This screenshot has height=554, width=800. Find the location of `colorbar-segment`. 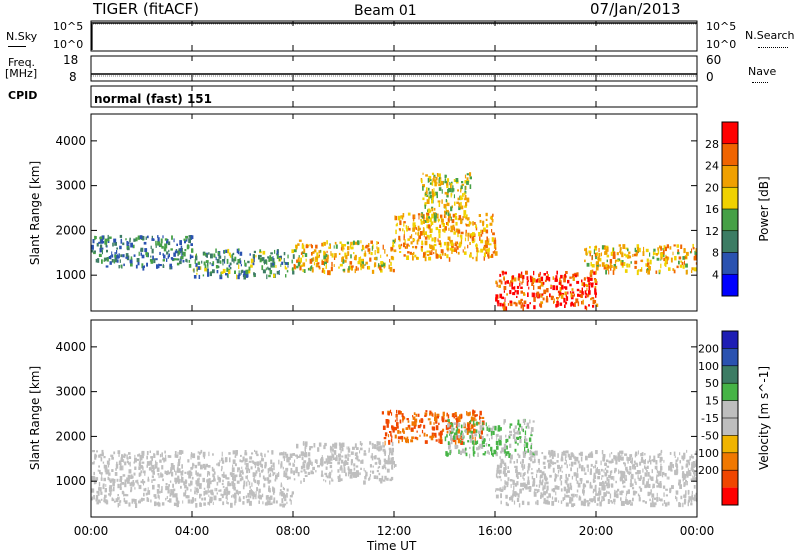

colorbar-segment is located at coordinates (730, 340).